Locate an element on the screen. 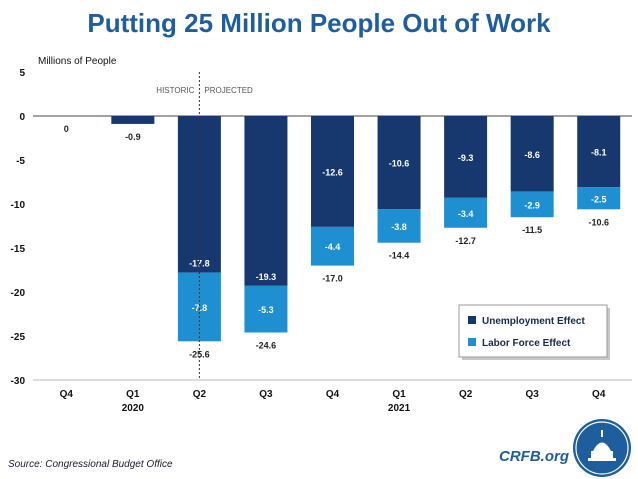 The height and width of the screenshot is (479, 638). labor-force-data-label: -2.5 is located at coordinates (599, 199).